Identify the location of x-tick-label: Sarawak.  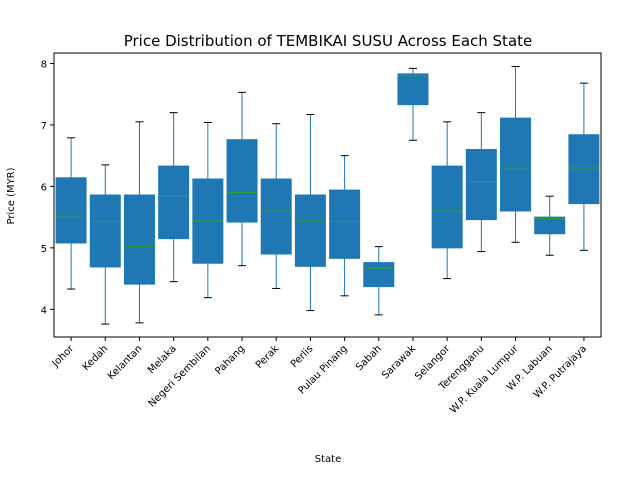
(399, 362).